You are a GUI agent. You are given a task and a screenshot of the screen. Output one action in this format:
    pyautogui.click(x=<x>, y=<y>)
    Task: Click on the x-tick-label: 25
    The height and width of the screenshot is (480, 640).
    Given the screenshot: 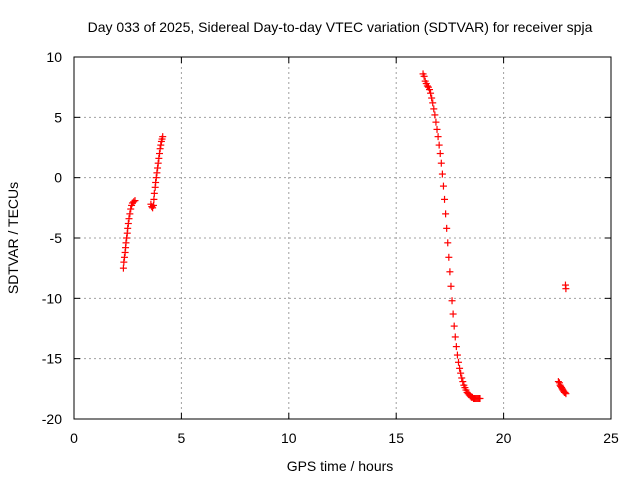 What is the action you would take?
    pyautogui.click(x=611, y=438)
    